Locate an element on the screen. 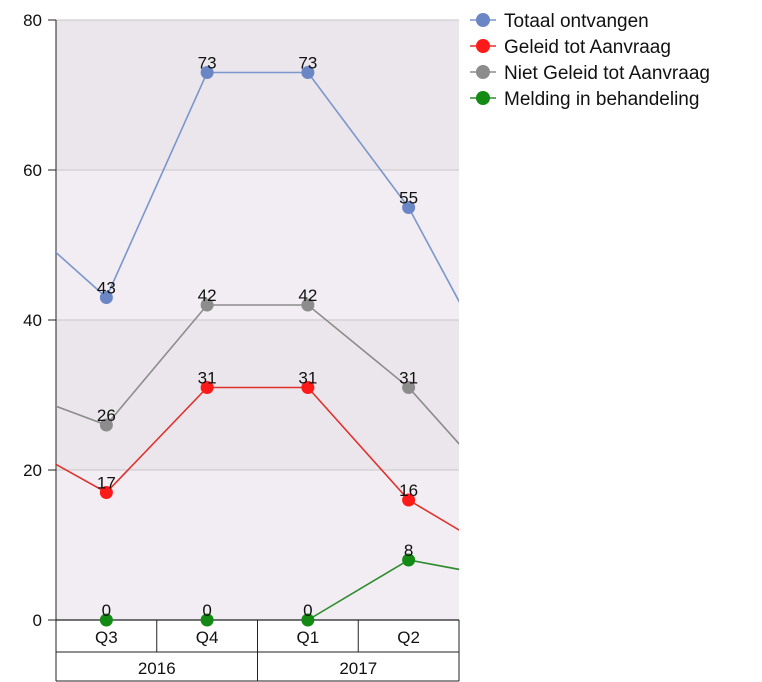 The height and width of the screenshot is (682, 762). legend-item: Totaal ontvangen is located at coordinates (559, 21).